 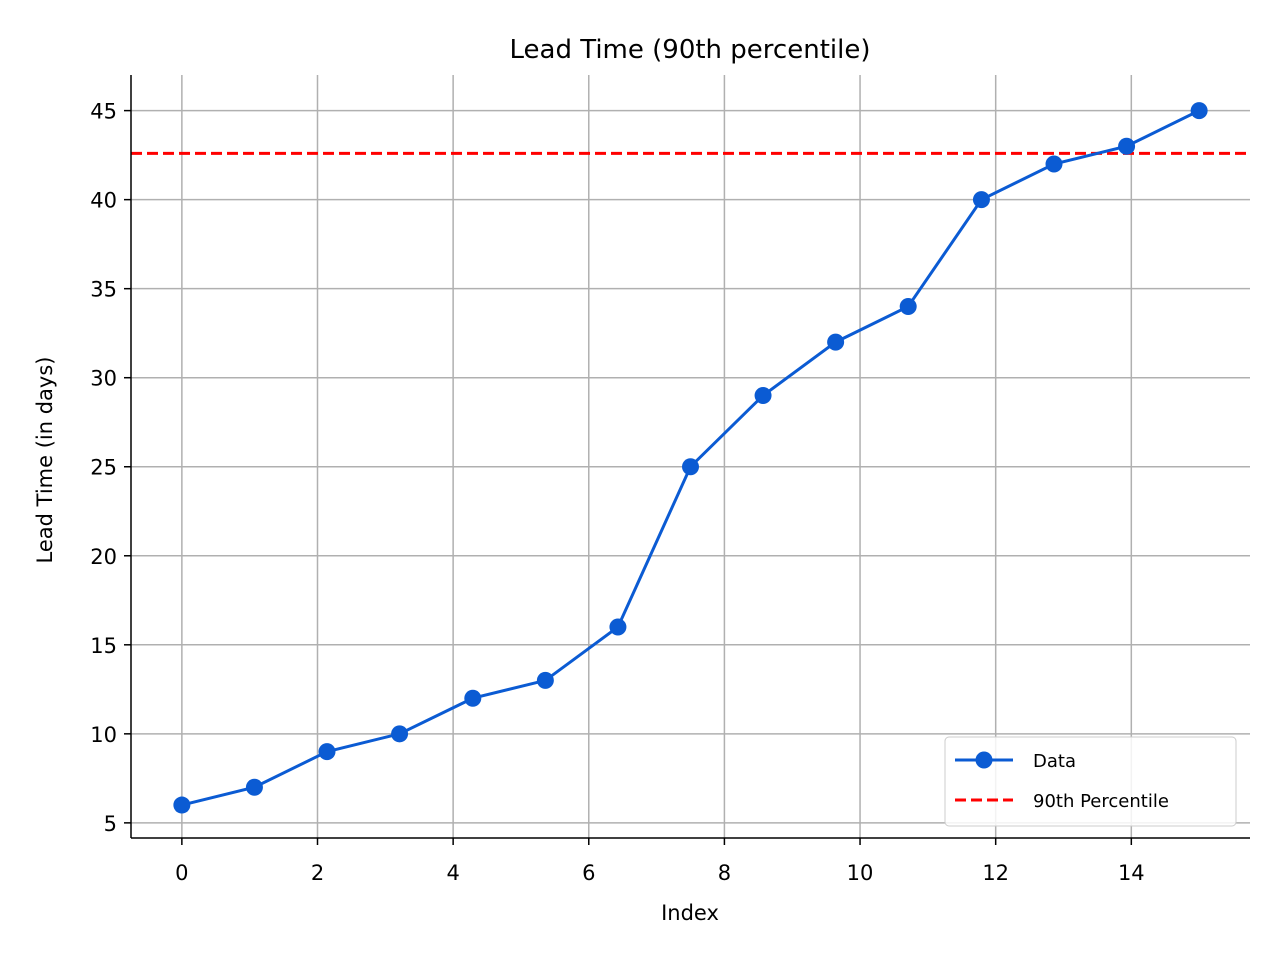 What do you see at coordinates (1101, 801) in the screenshot?
I see `legend-percentile-label: 90th Percentile` at bounding box center [1101, 801].